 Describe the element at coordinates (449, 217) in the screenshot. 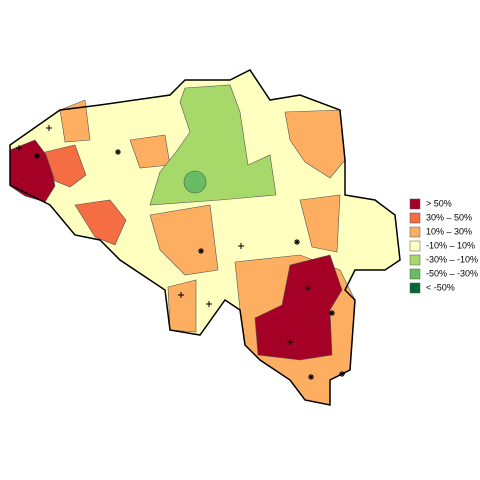

I see `legend-label: 30% – 50%` at that location.